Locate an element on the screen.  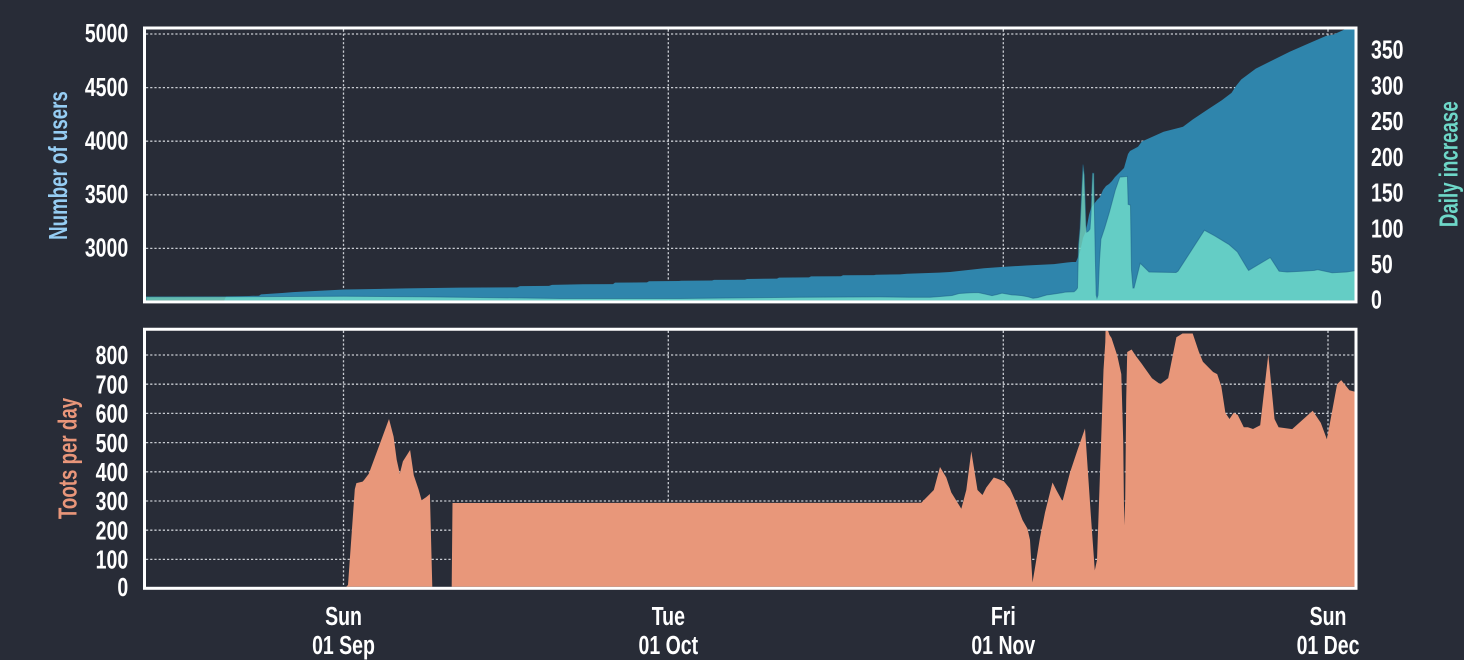
svg-text: 400 is located at coordinates (112, 471).